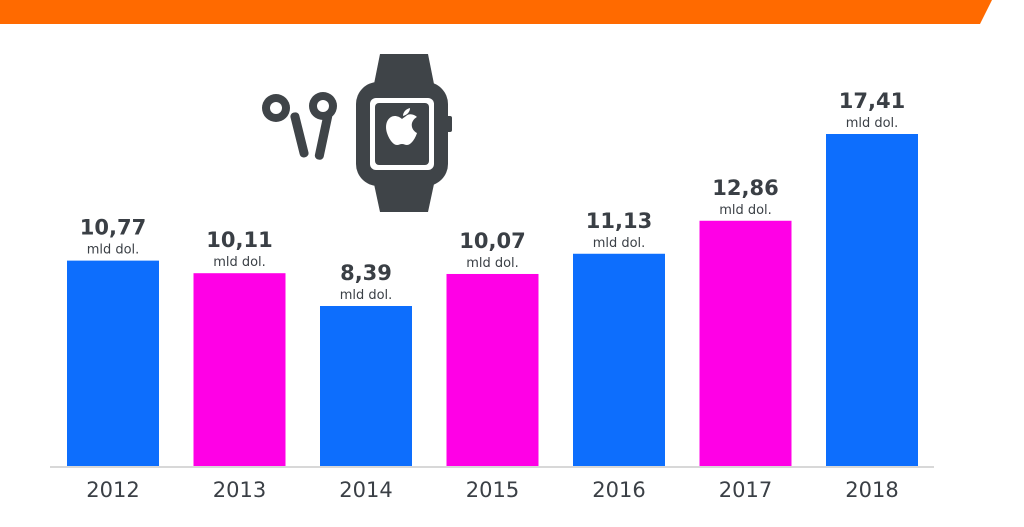 Image resolution: width=1024 pixels, height=527 pixels. Describe the element at coordinates (492, 241) in the screenshot. I see `value-label-2015: 10,07` at that location.